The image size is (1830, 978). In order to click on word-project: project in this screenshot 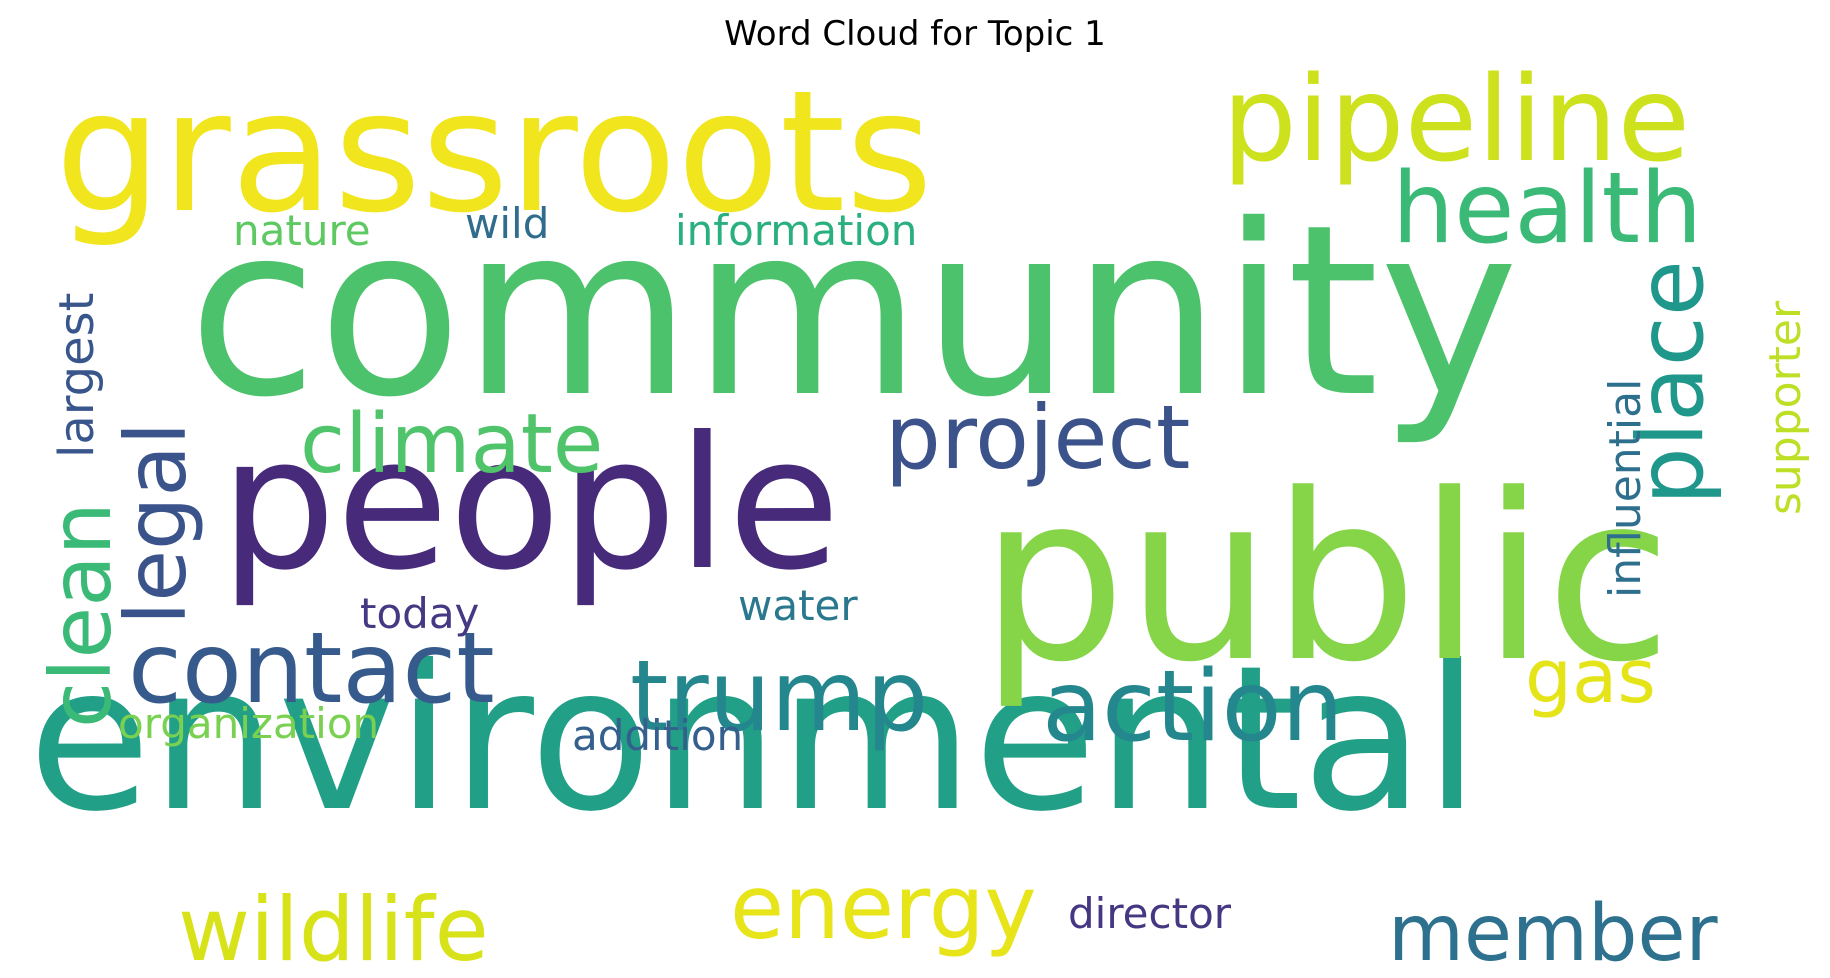, I will do `click(1037, 437)`.